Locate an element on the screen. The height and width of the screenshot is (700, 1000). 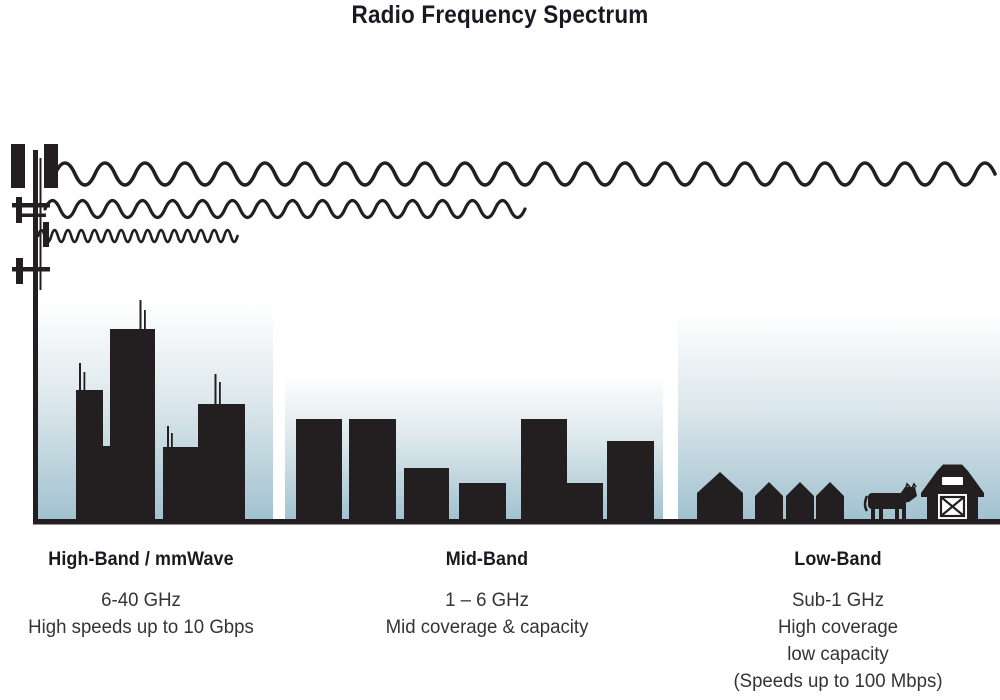
ground-line is located at coordinates (516, 522).